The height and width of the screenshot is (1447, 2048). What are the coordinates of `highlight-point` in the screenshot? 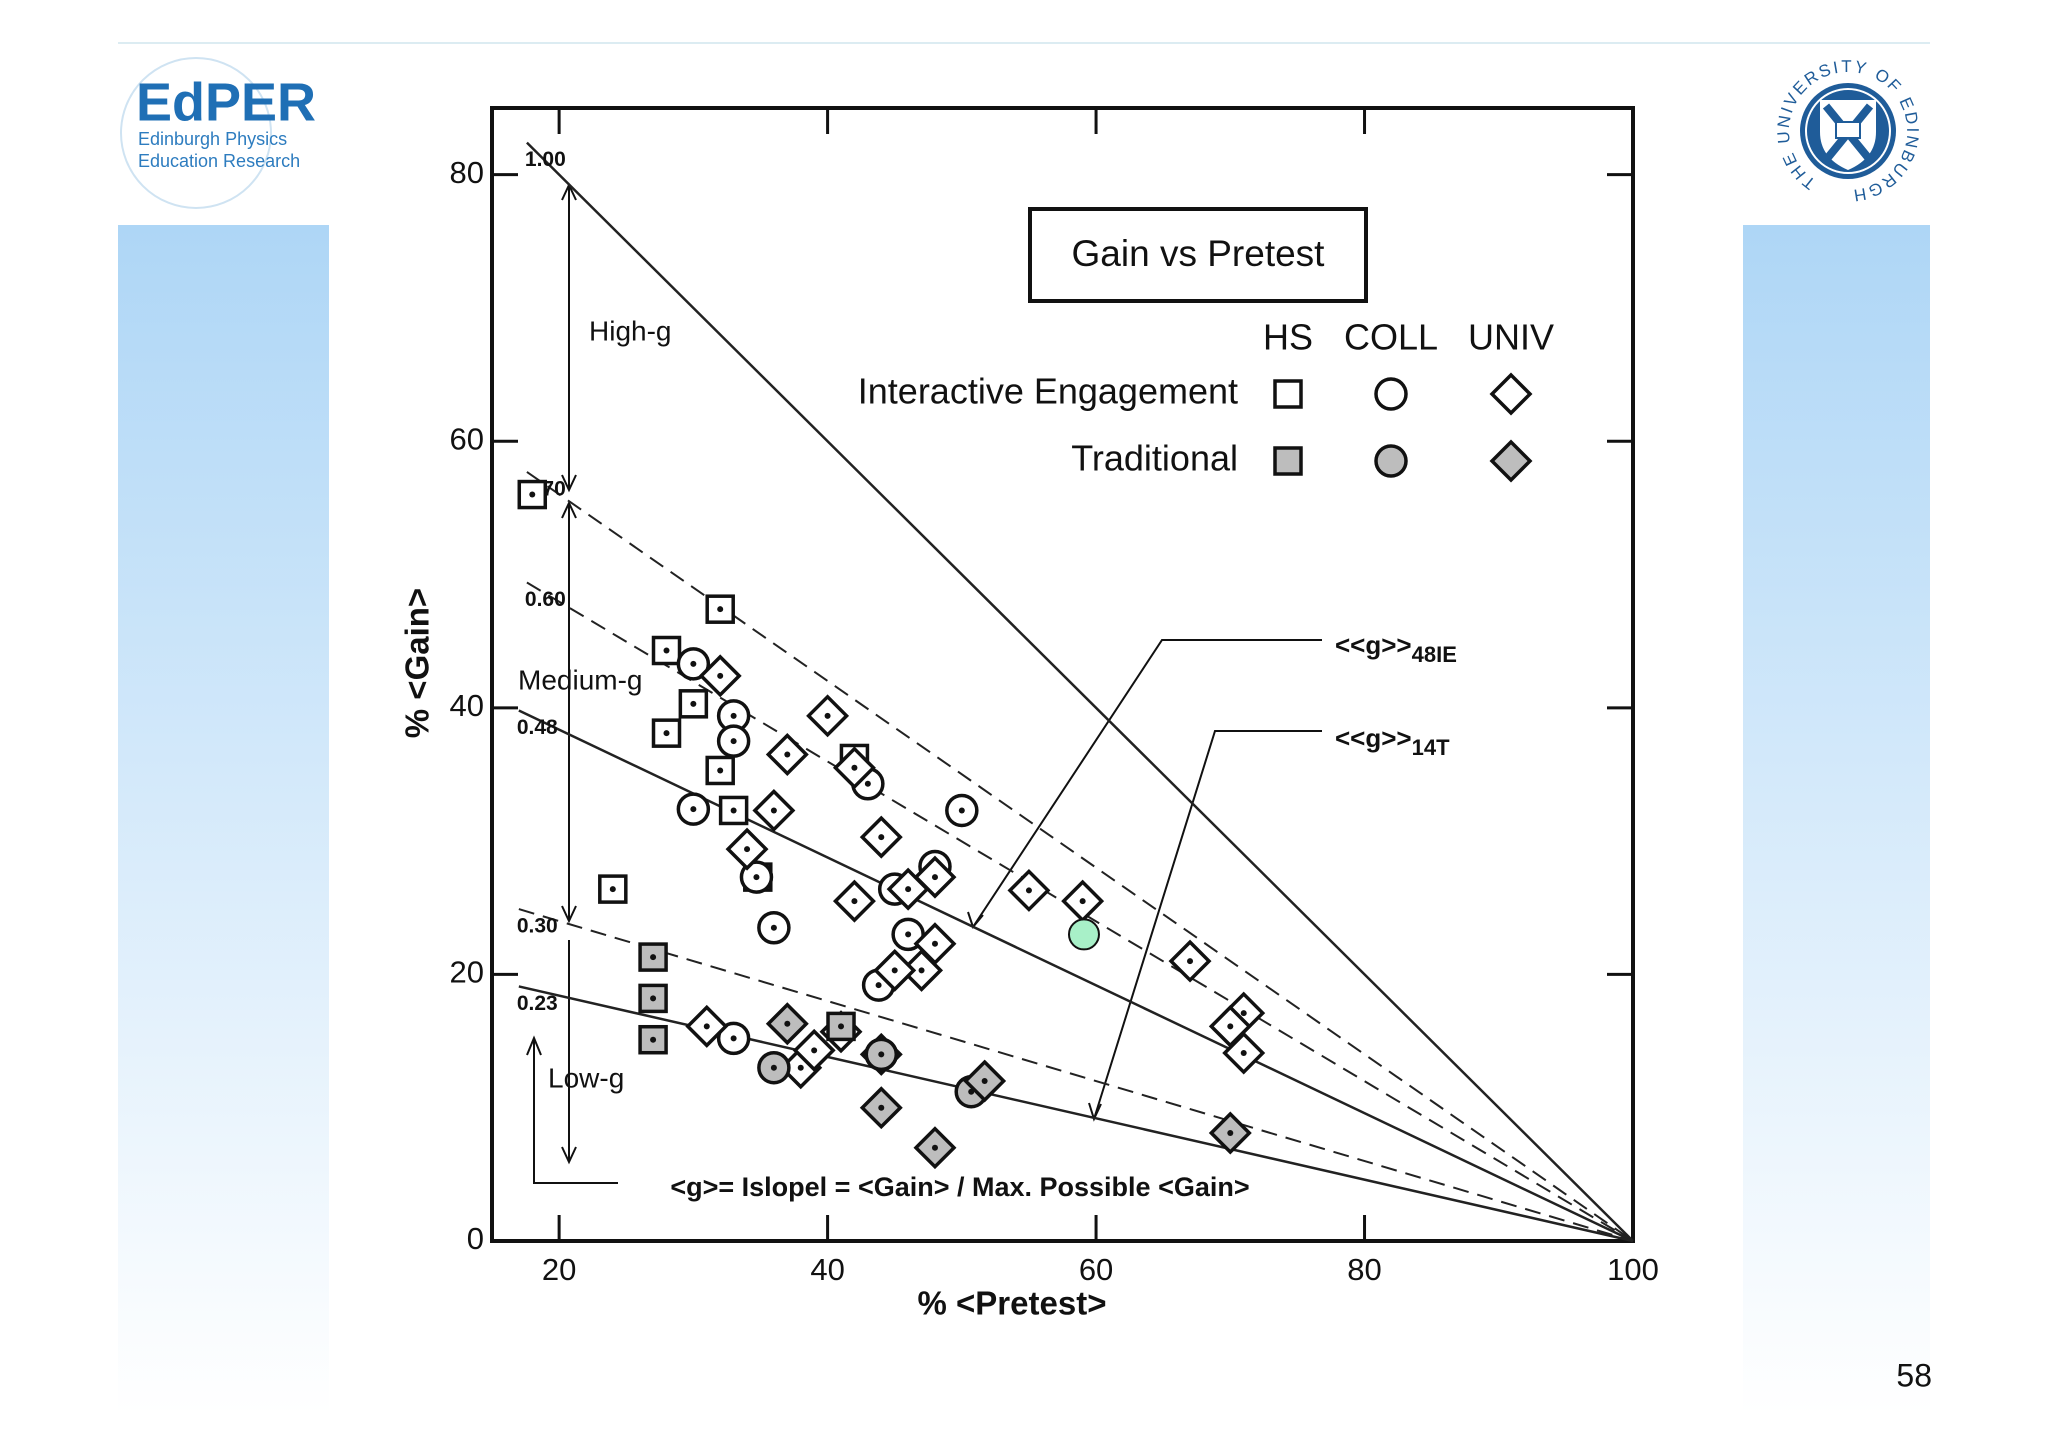 It's located at (1083, 934).